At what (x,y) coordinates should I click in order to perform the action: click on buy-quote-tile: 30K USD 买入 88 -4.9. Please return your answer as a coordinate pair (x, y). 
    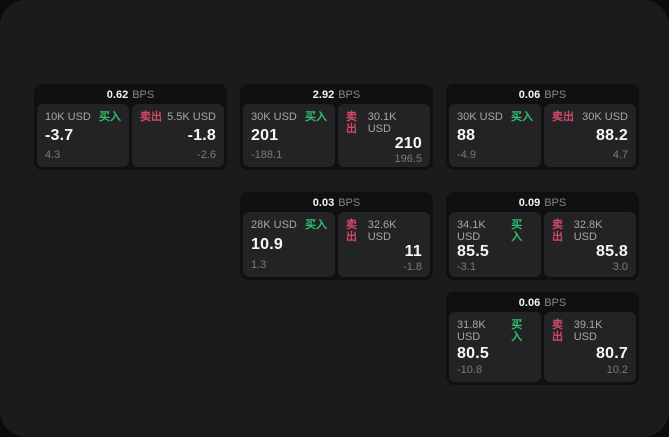
    Looking at the image, I should click on (495, 135).